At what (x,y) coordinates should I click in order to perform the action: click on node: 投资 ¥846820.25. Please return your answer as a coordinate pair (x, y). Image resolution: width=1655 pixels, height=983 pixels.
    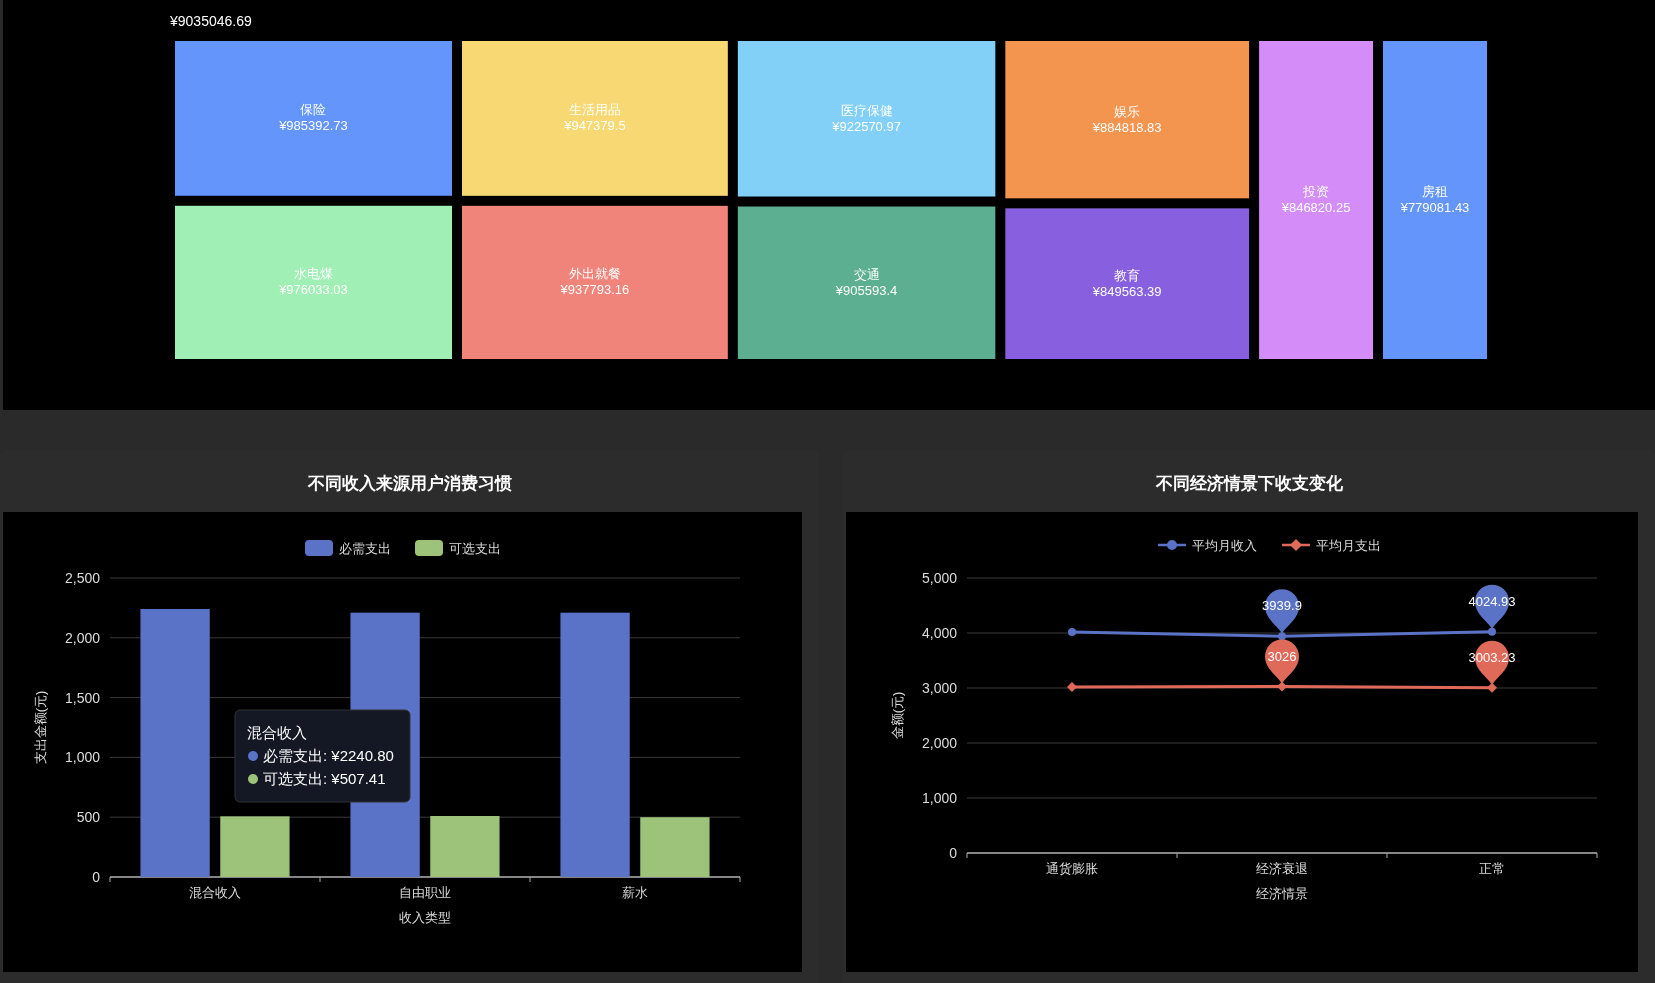
    Looking at the image, I should click on (1316, 200).